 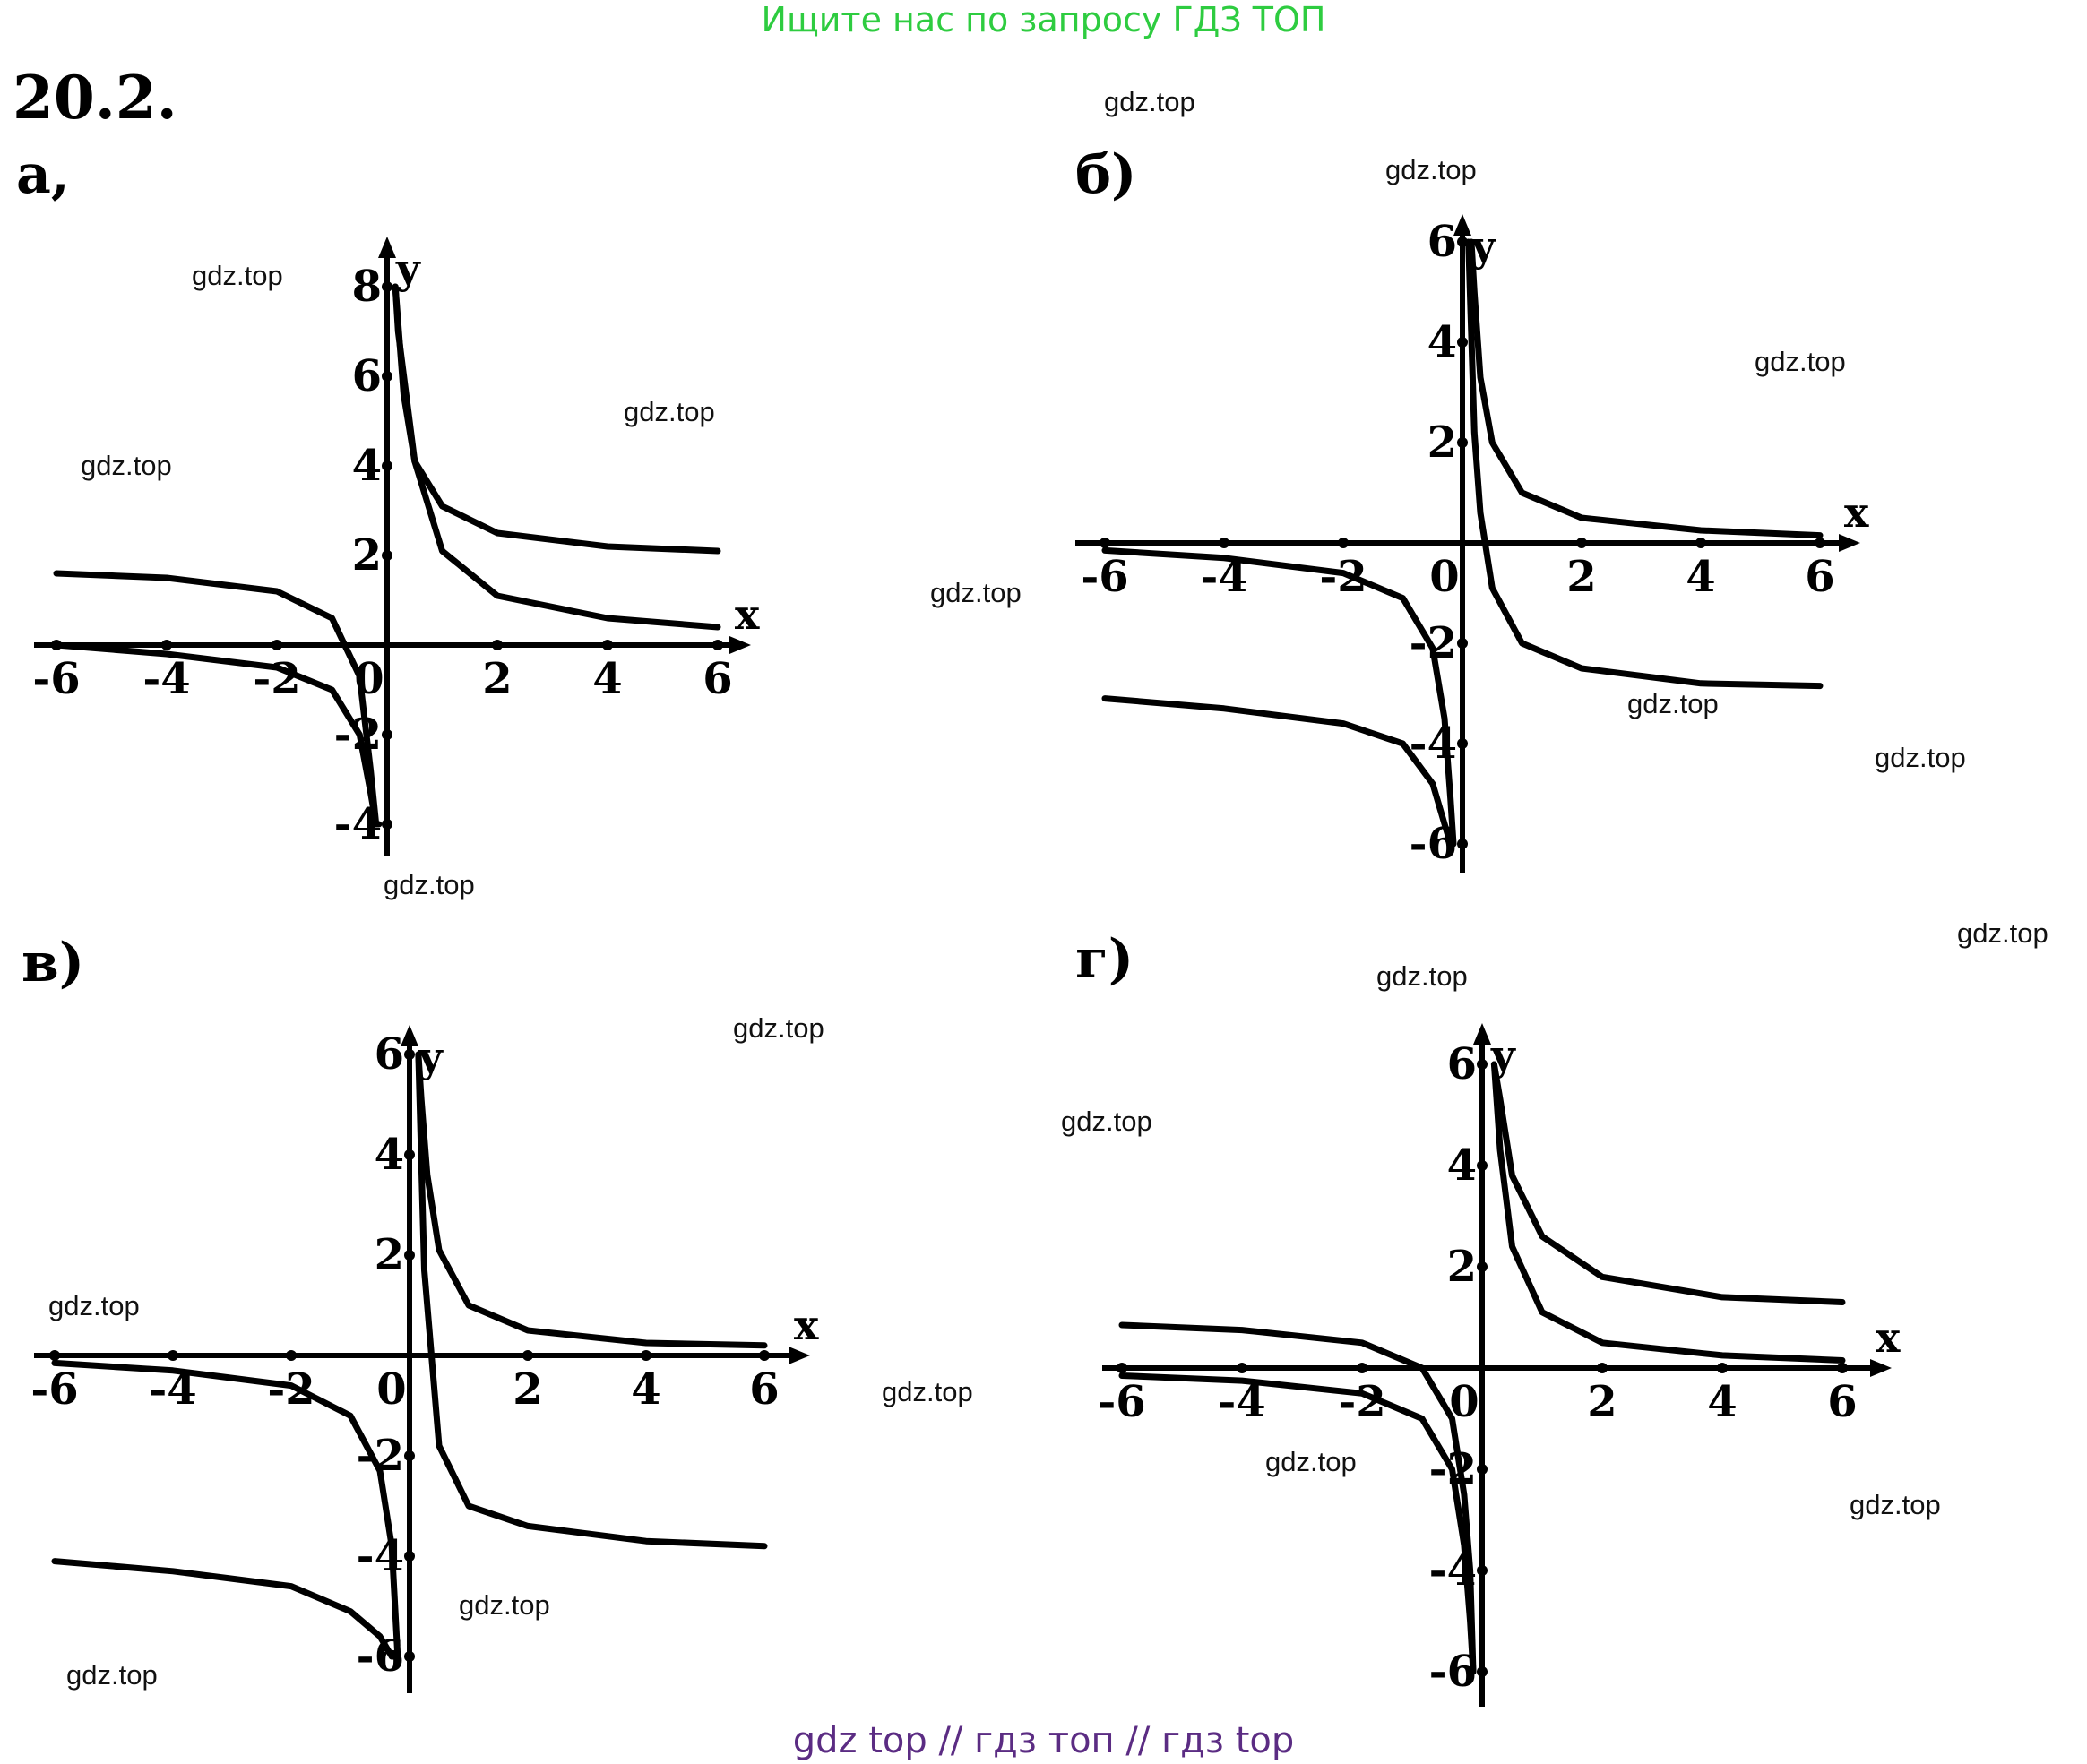 What do you see at coordinates (54, 963) in the screenshot?
I see `panel-label-v: в)` at bounding box center [54, 963].